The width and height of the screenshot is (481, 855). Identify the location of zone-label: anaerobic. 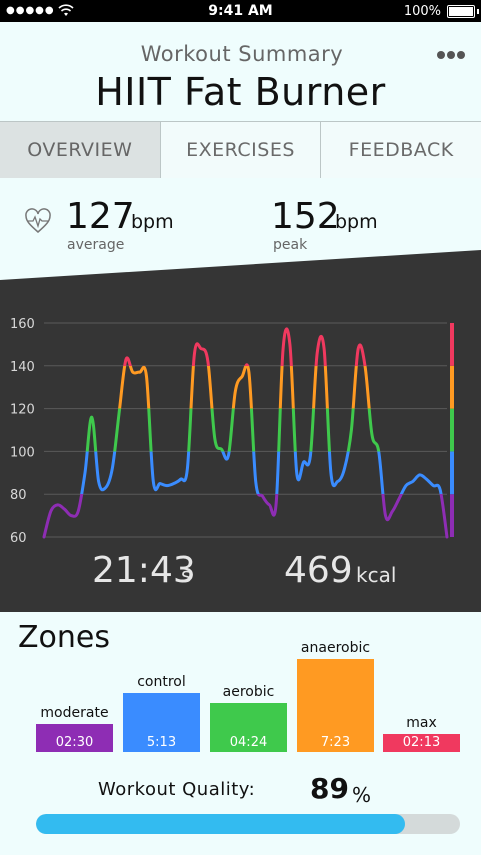
(335, 648).